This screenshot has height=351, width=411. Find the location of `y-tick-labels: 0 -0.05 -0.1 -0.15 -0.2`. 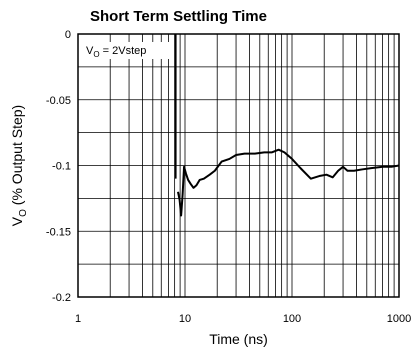

y-tick-labels: 0 -0.05 -0.1 -0.15 -0.2 is located at coordinates (58, 166).